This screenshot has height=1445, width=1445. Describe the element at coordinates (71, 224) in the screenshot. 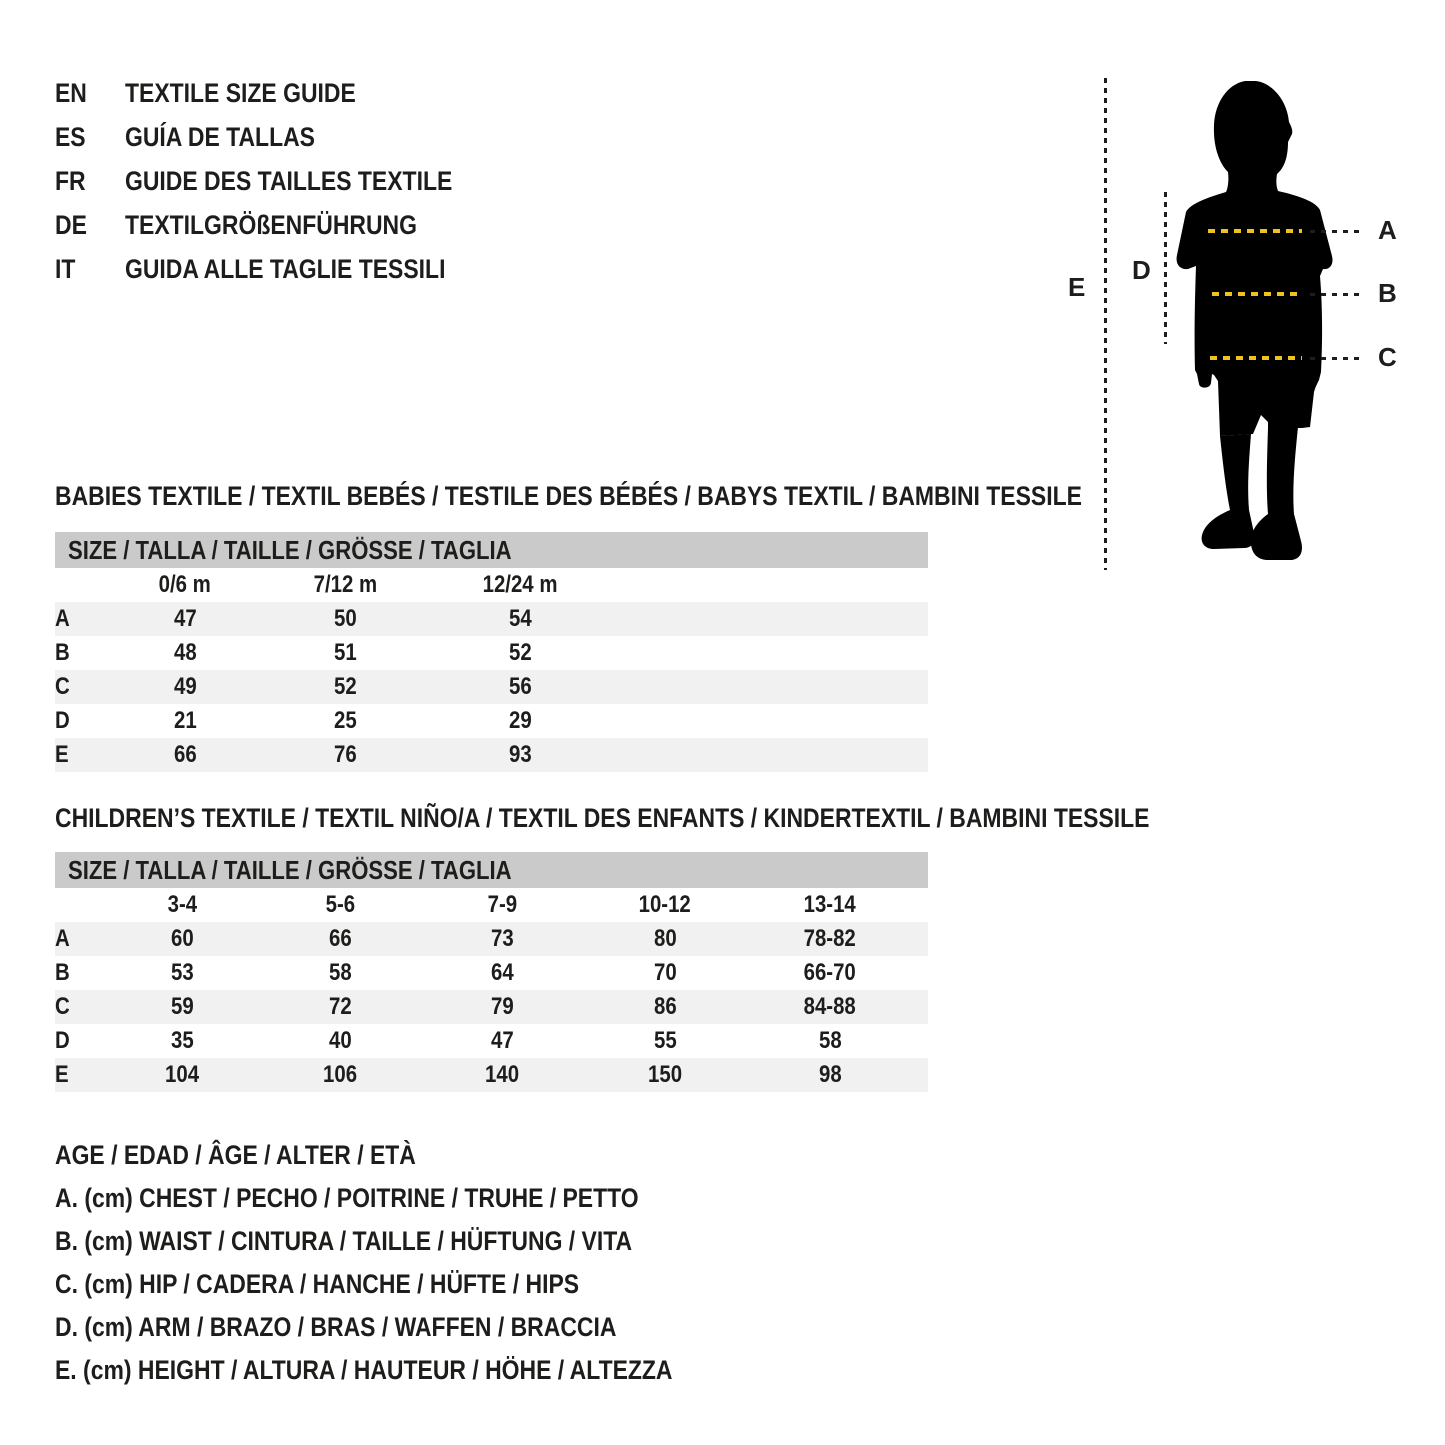

I see `lang-code-de: DE` at that location.